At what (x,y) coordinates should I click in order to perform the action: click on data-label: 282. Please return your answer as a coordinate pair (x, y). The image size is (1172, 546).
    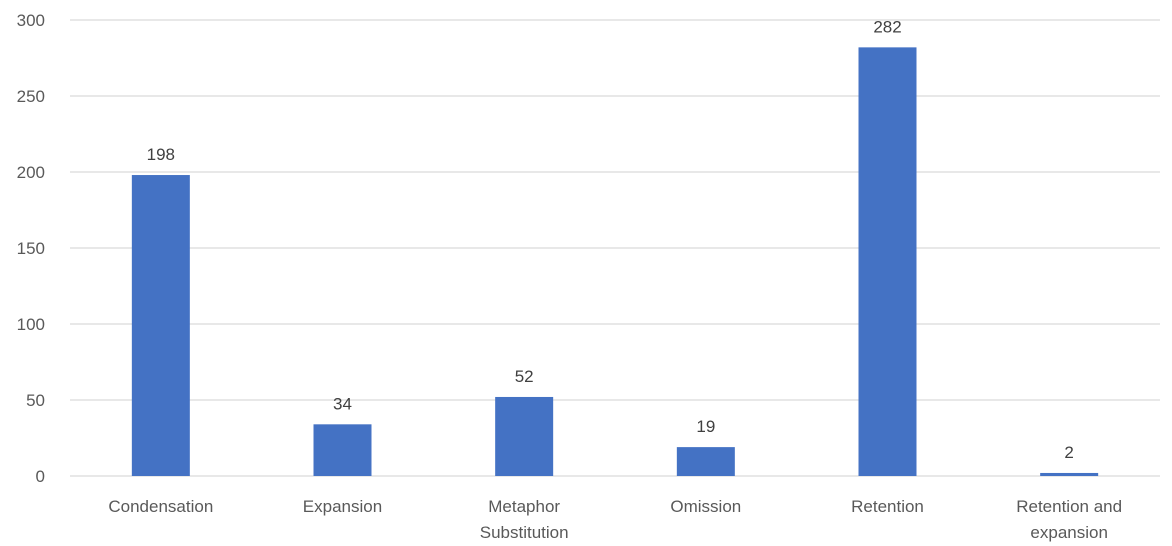
    Looking at the image, I should click on (887, 26).